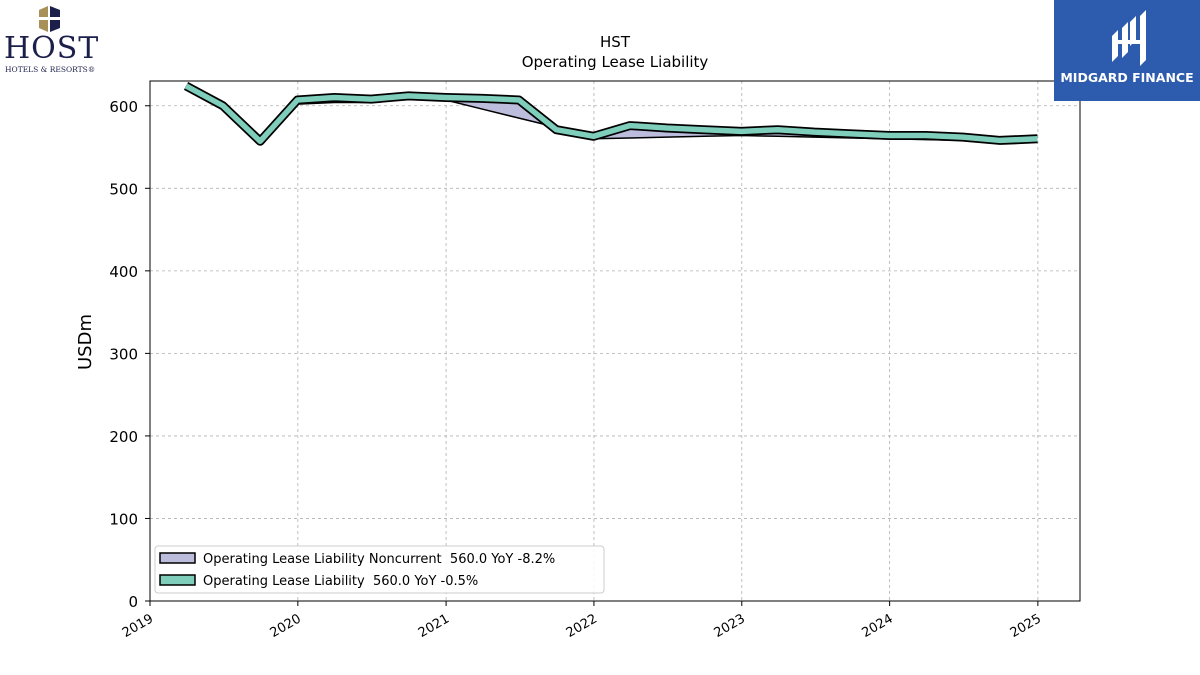 This screenshot has height=675, width=1200. Describe the element at coordinates (1026, 626) in the screenshot. I see `x-tick-label: 2025` at that location.